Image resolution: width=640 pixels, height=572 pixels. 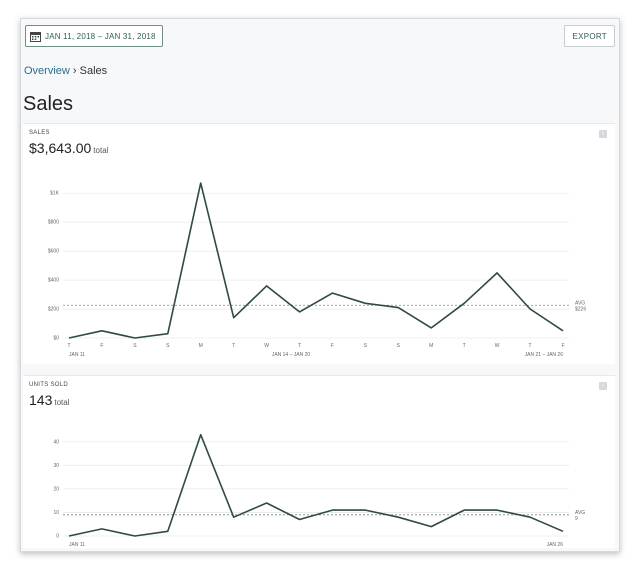 What do you see at coordinates (100, 36) in the screenshot?
I see `date-range-label: JAN 11, 2018 – JAN 31, 2018` at bounding box center [100, 36].